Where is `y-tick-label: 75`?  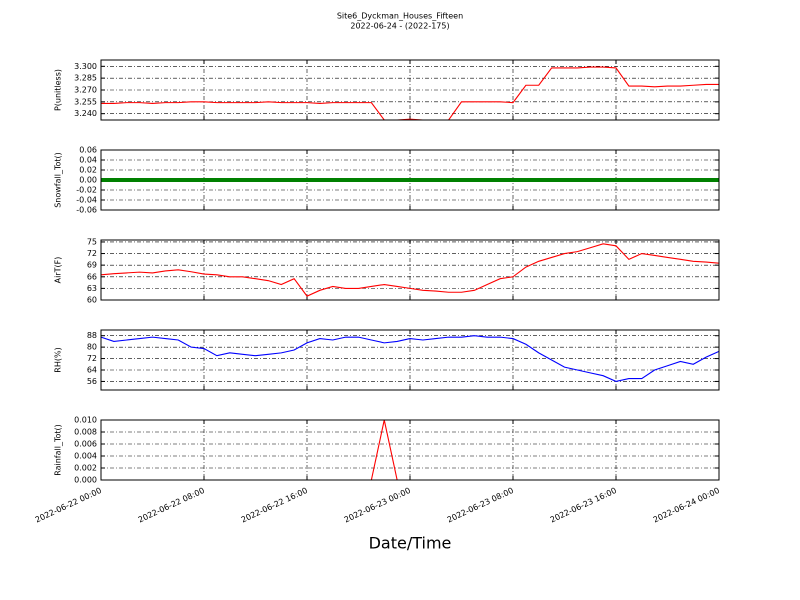
y-tick-label: 75 is located at coordinates (92, 241).